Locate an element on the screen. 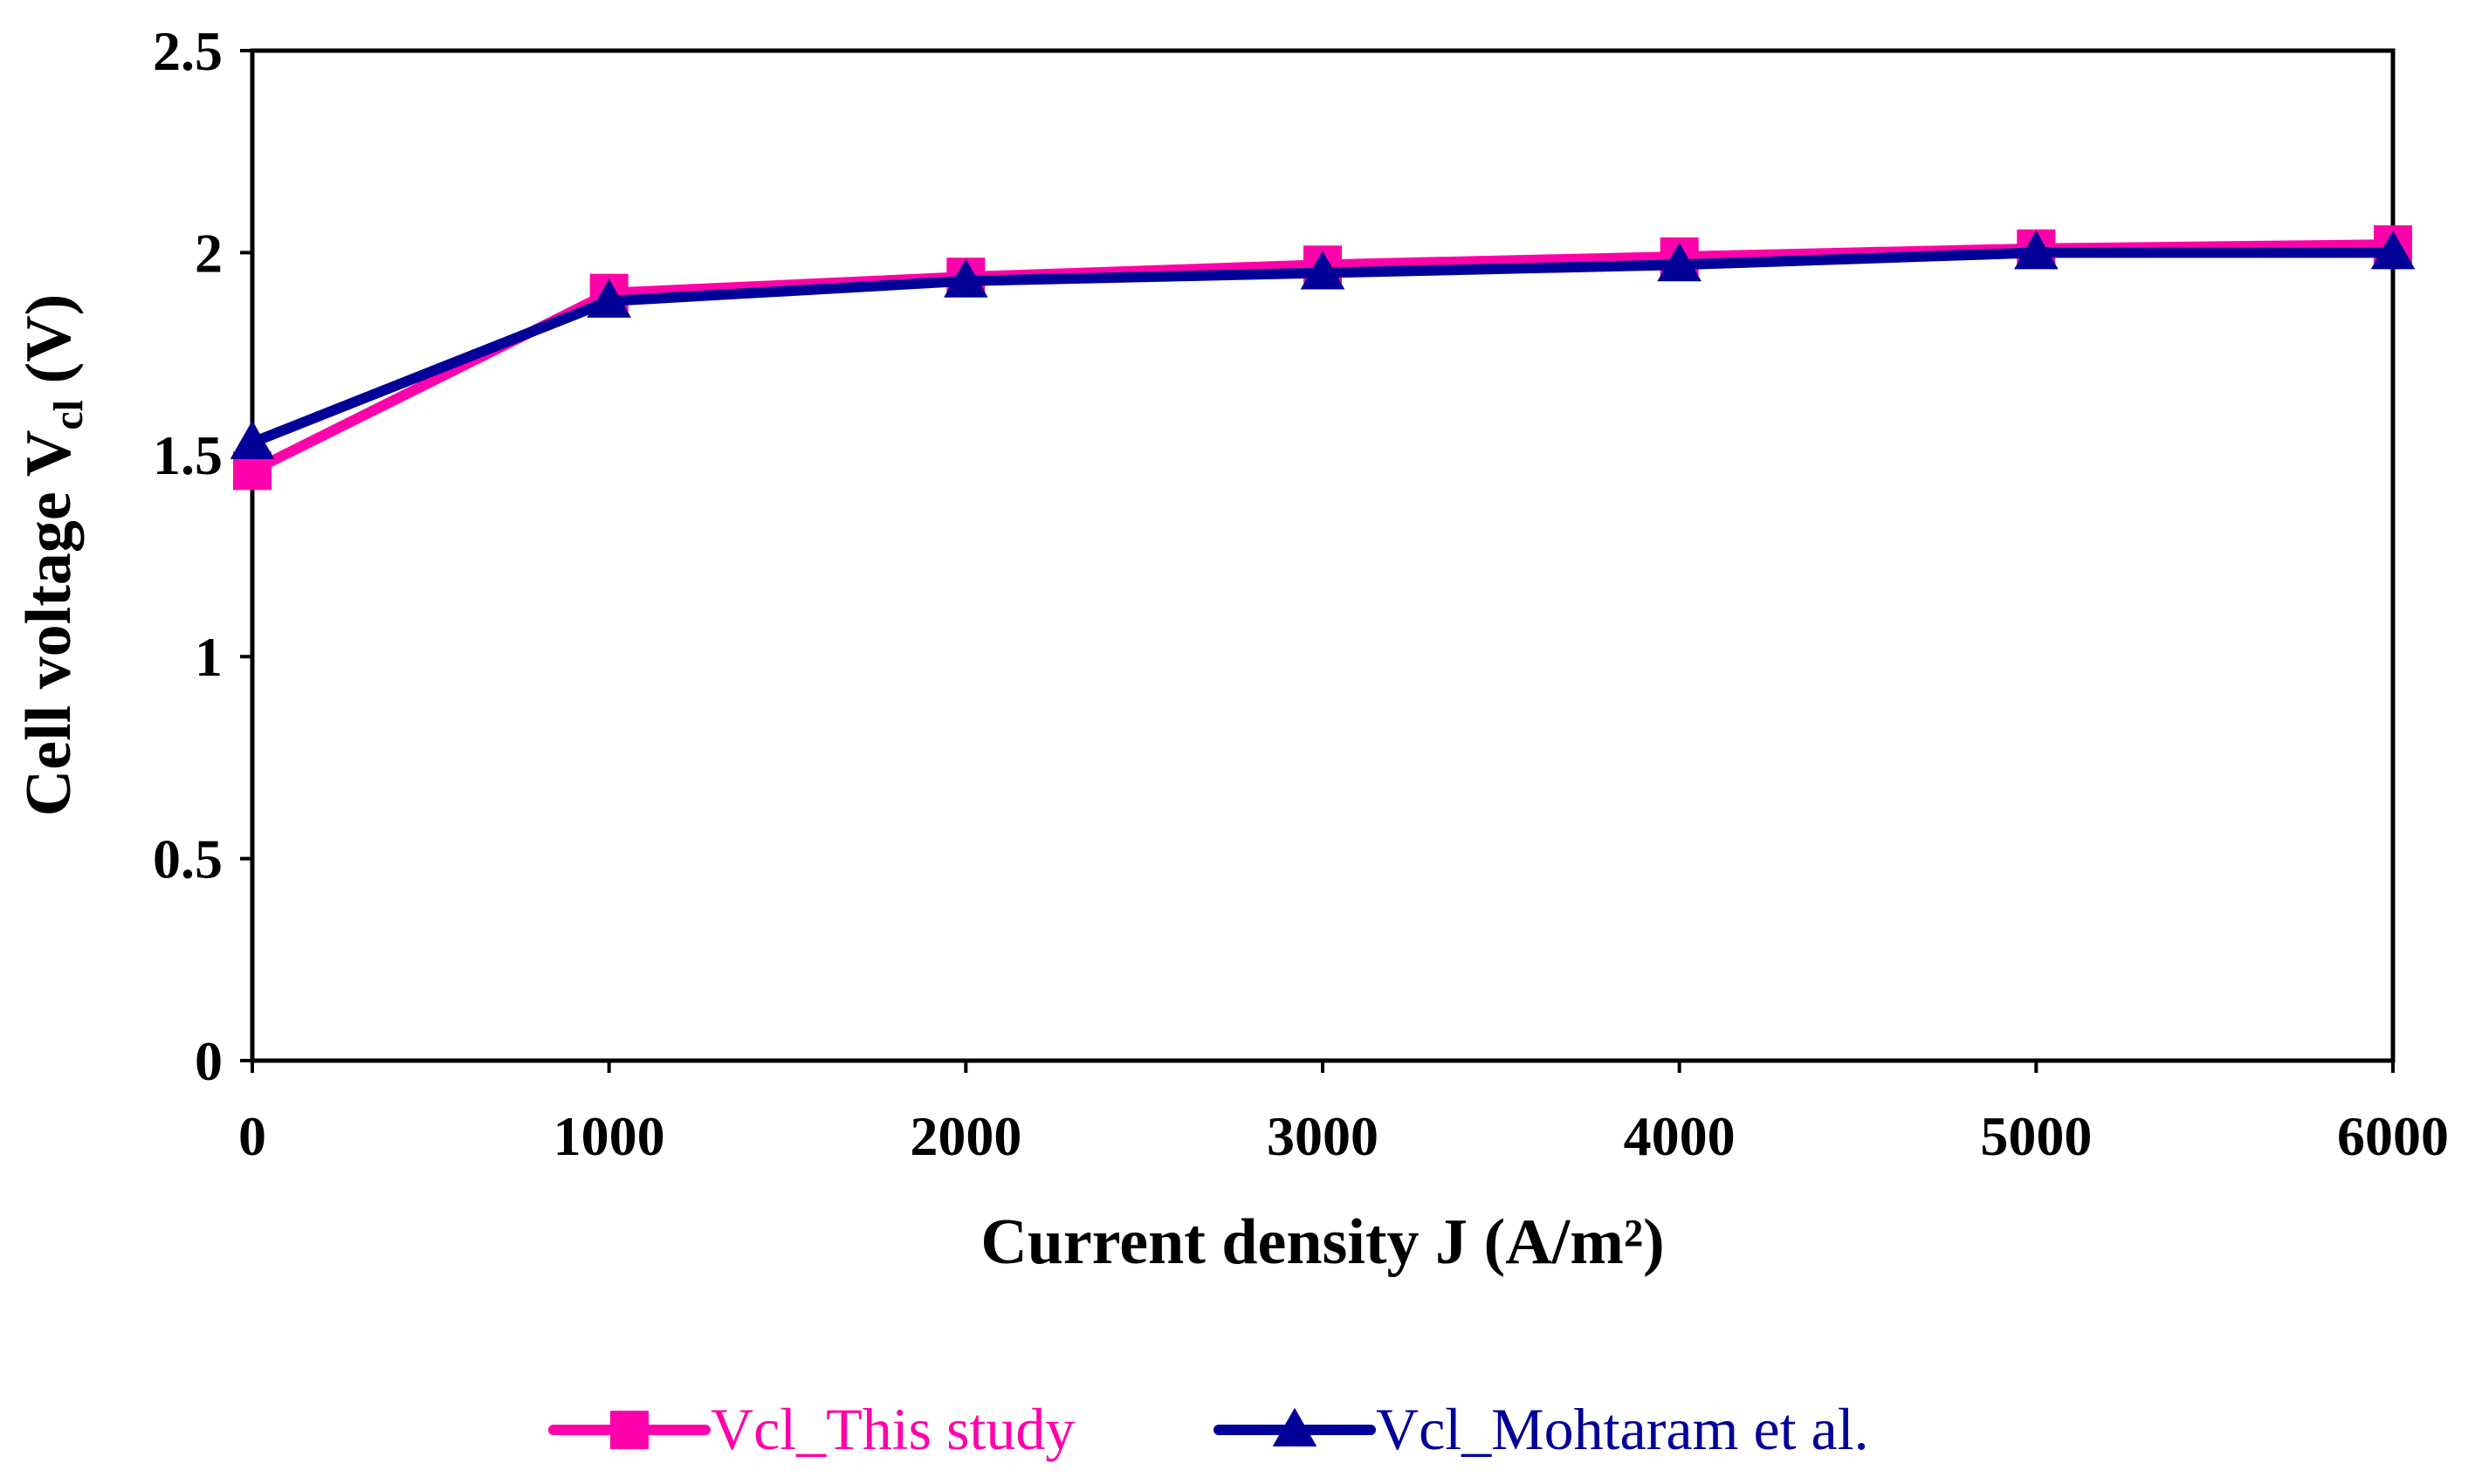 This screenshot has width=2475, height=1484. x-axis-title: Current density J (A/m²) is located at coordinates (1322, 1242).